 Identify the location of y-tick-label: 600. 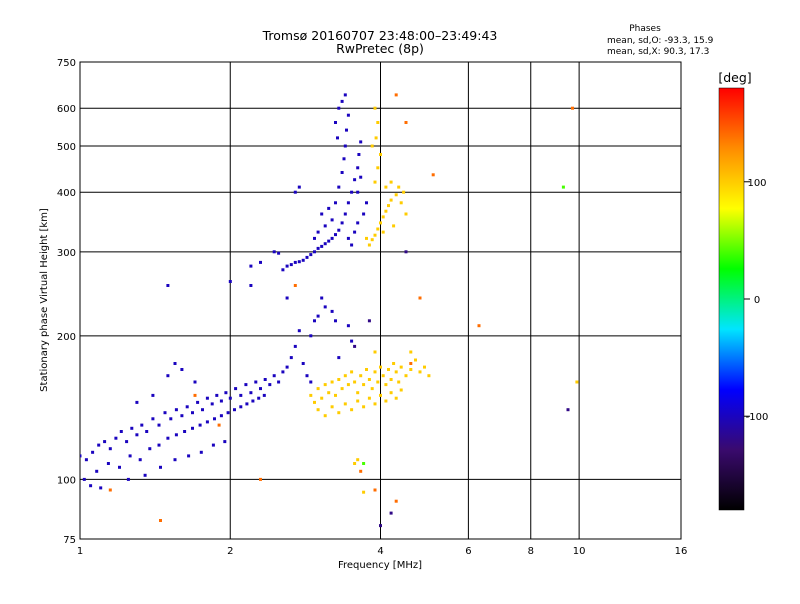
(66, 109).